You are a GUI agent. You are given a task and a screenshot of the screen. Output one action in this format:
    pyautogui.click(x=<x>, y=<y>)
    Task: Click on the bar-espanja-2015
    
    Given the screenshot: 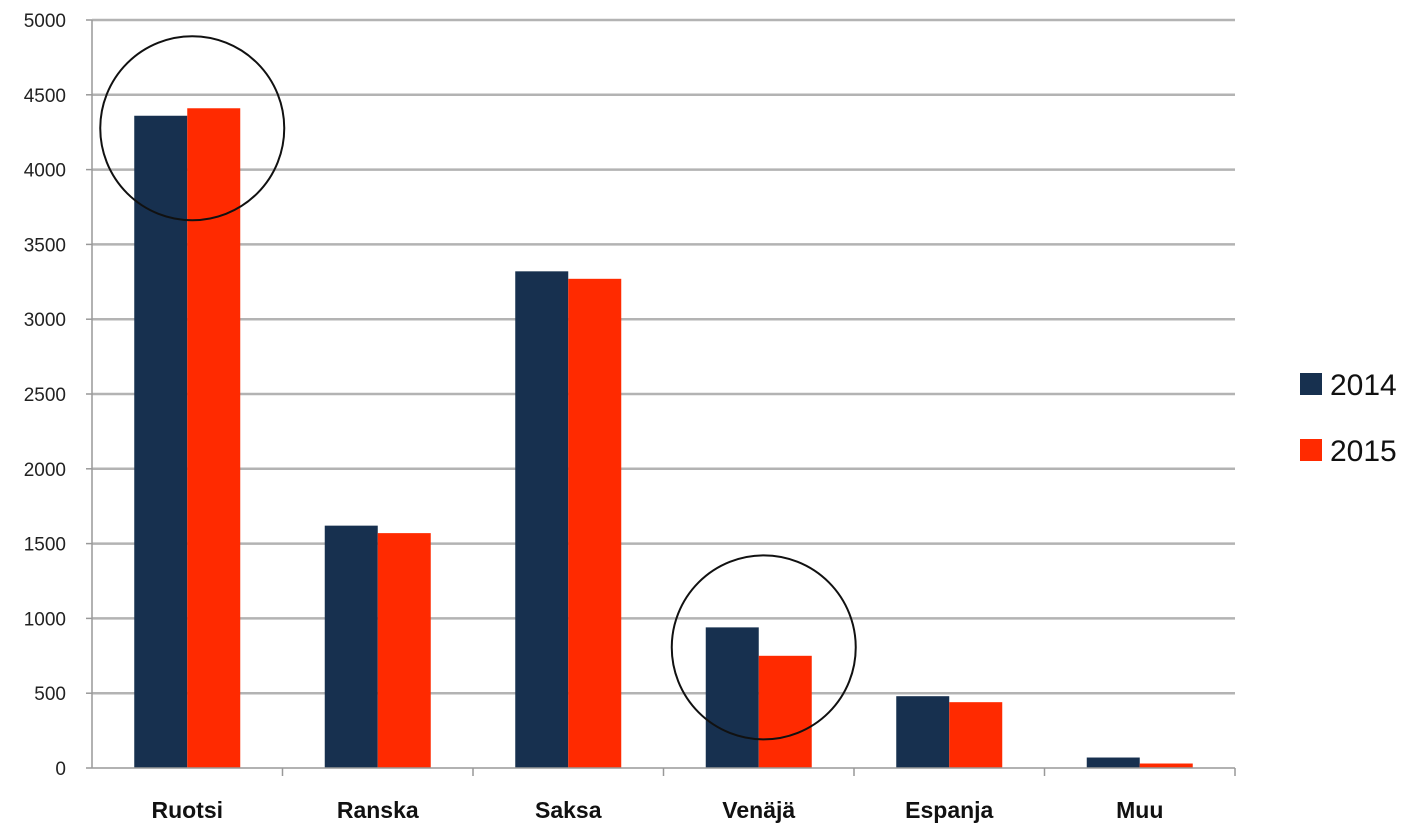 What is the action you would take?
    pyautogui.click(x=976, y=735)
    